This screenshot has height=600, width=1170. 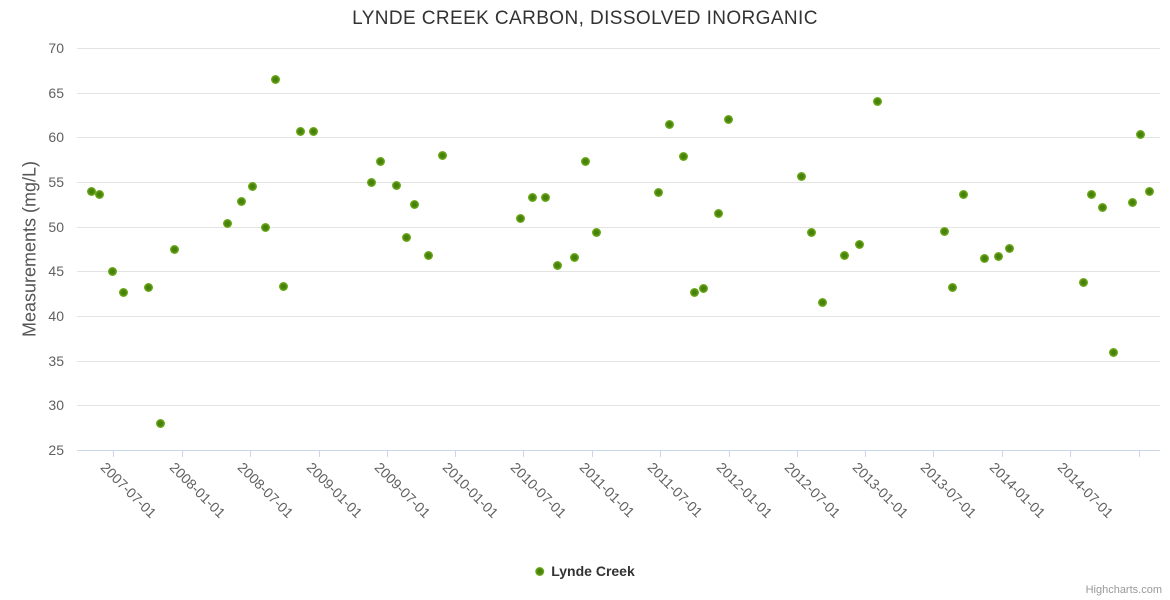 I want to click on y-tick-label: 70, so click(x=56, y=48).